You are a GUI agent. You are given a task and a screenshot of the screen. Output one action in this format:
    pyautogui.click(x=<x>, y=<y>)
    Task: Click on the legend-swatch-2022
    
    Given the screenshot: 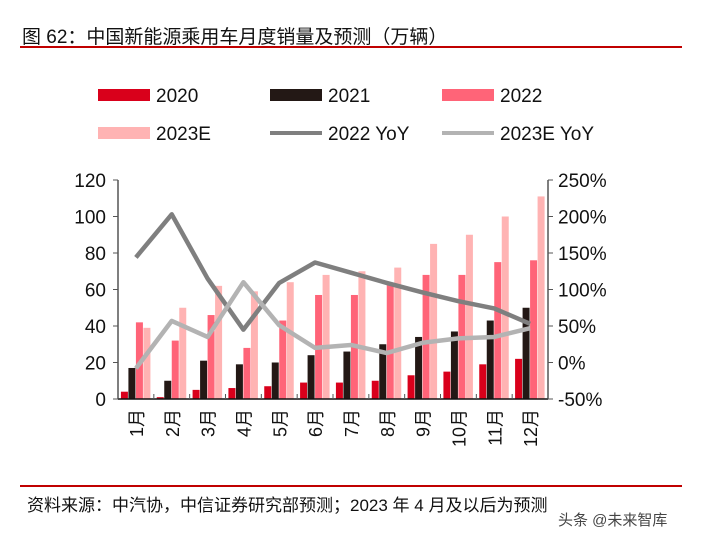 What is the action you would take?
    pyautogui.click(x=468, y=95)
    